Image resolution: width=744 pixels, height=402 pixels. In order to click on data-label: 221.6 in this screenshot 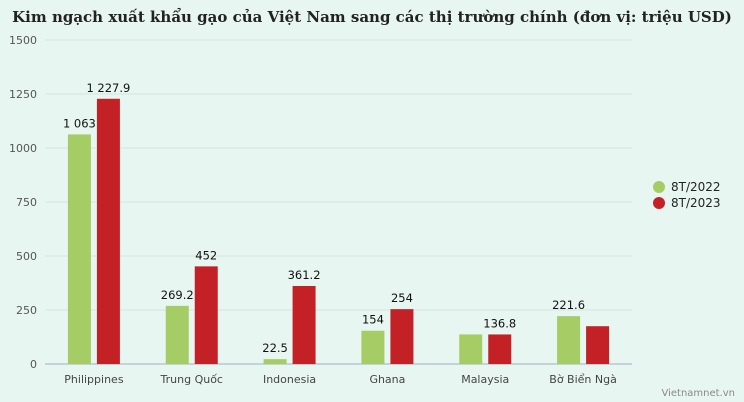, I will do `click(568, 305)`.